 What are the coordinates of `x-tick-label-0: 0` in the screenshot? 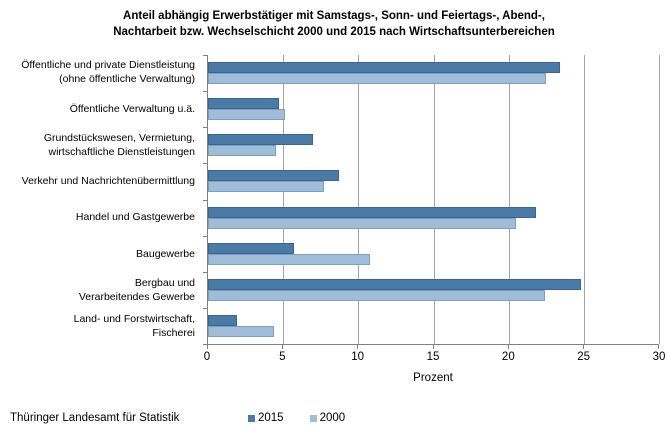 It's located at (207, 357).